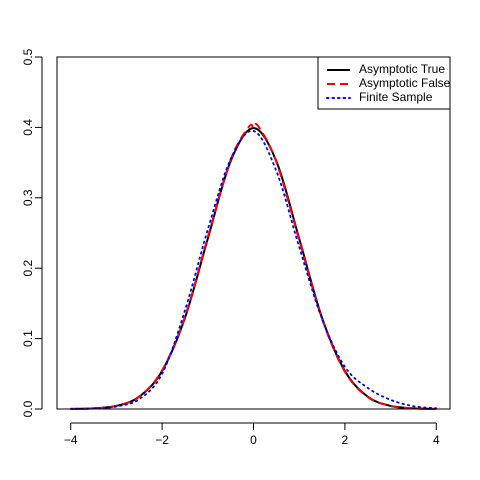 This screenshot has width=480, height=480. What do you see at coordinates (345, 440) in the screenshot?
I see `x-tick-label: 2` at bounding box center [345, 440].